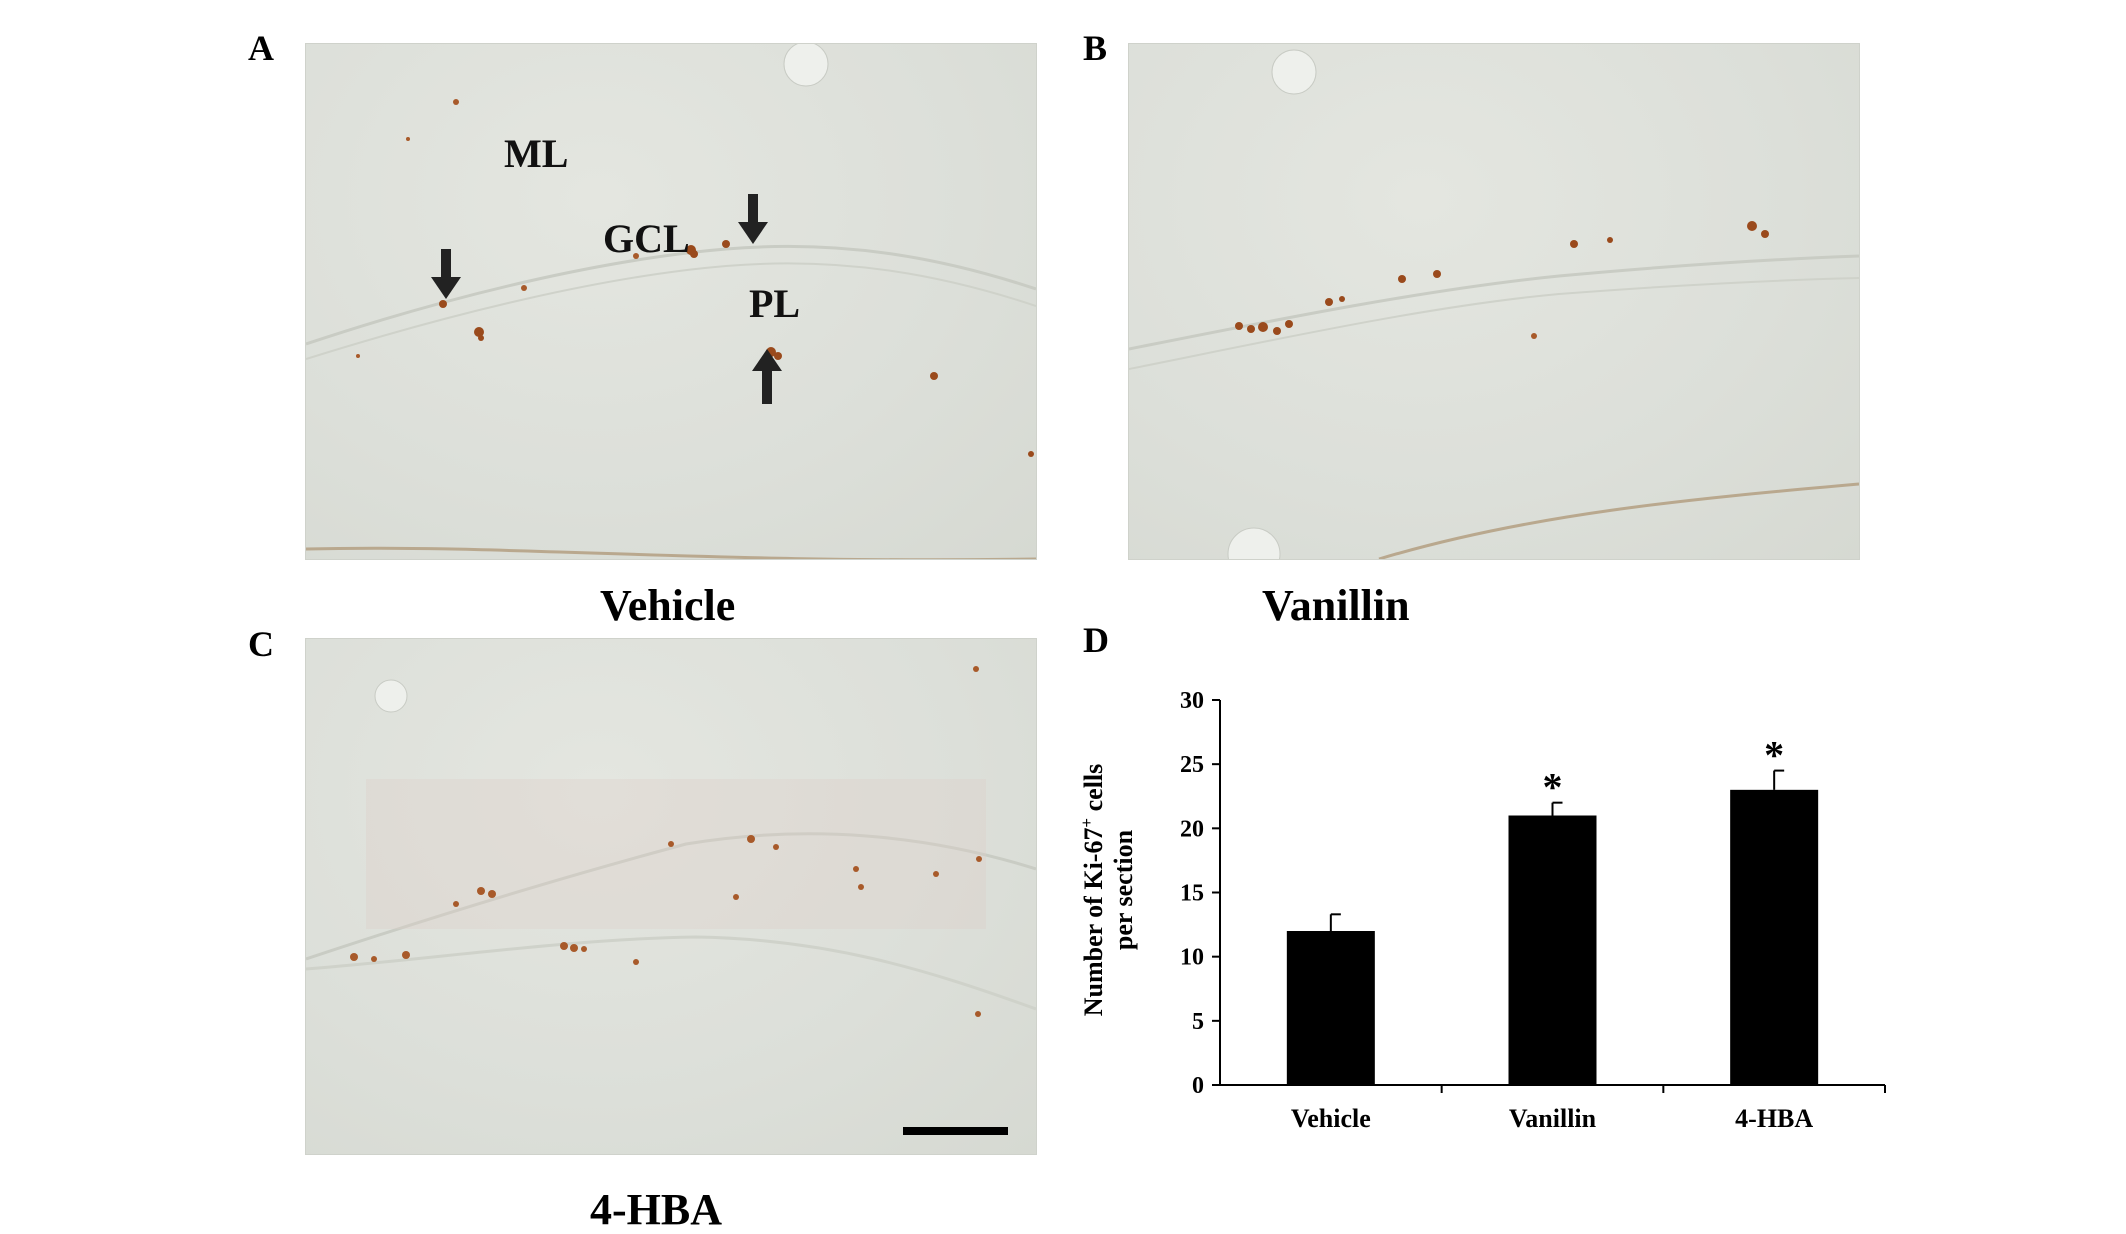 The width and height of the screenshot is (2126, 1234). What do you see at coordinates (1123, 889) in the screenshot?
I see `y-axis-label-line2: per section` at bounding box center [1123, 889].